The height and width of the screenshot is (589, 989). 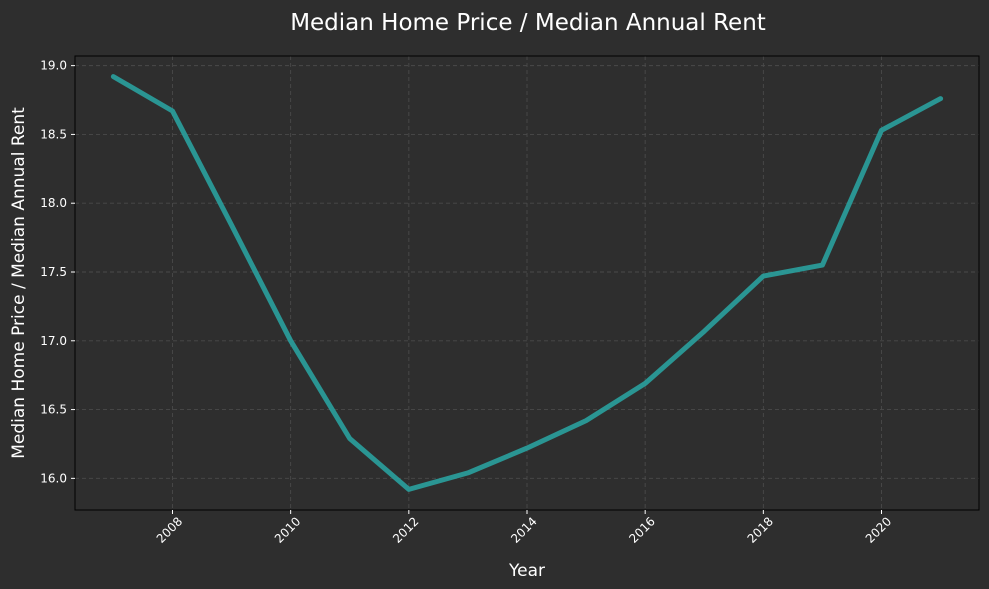 I want to click on y-tick-label: 17.5, so click(x=53, y=272).